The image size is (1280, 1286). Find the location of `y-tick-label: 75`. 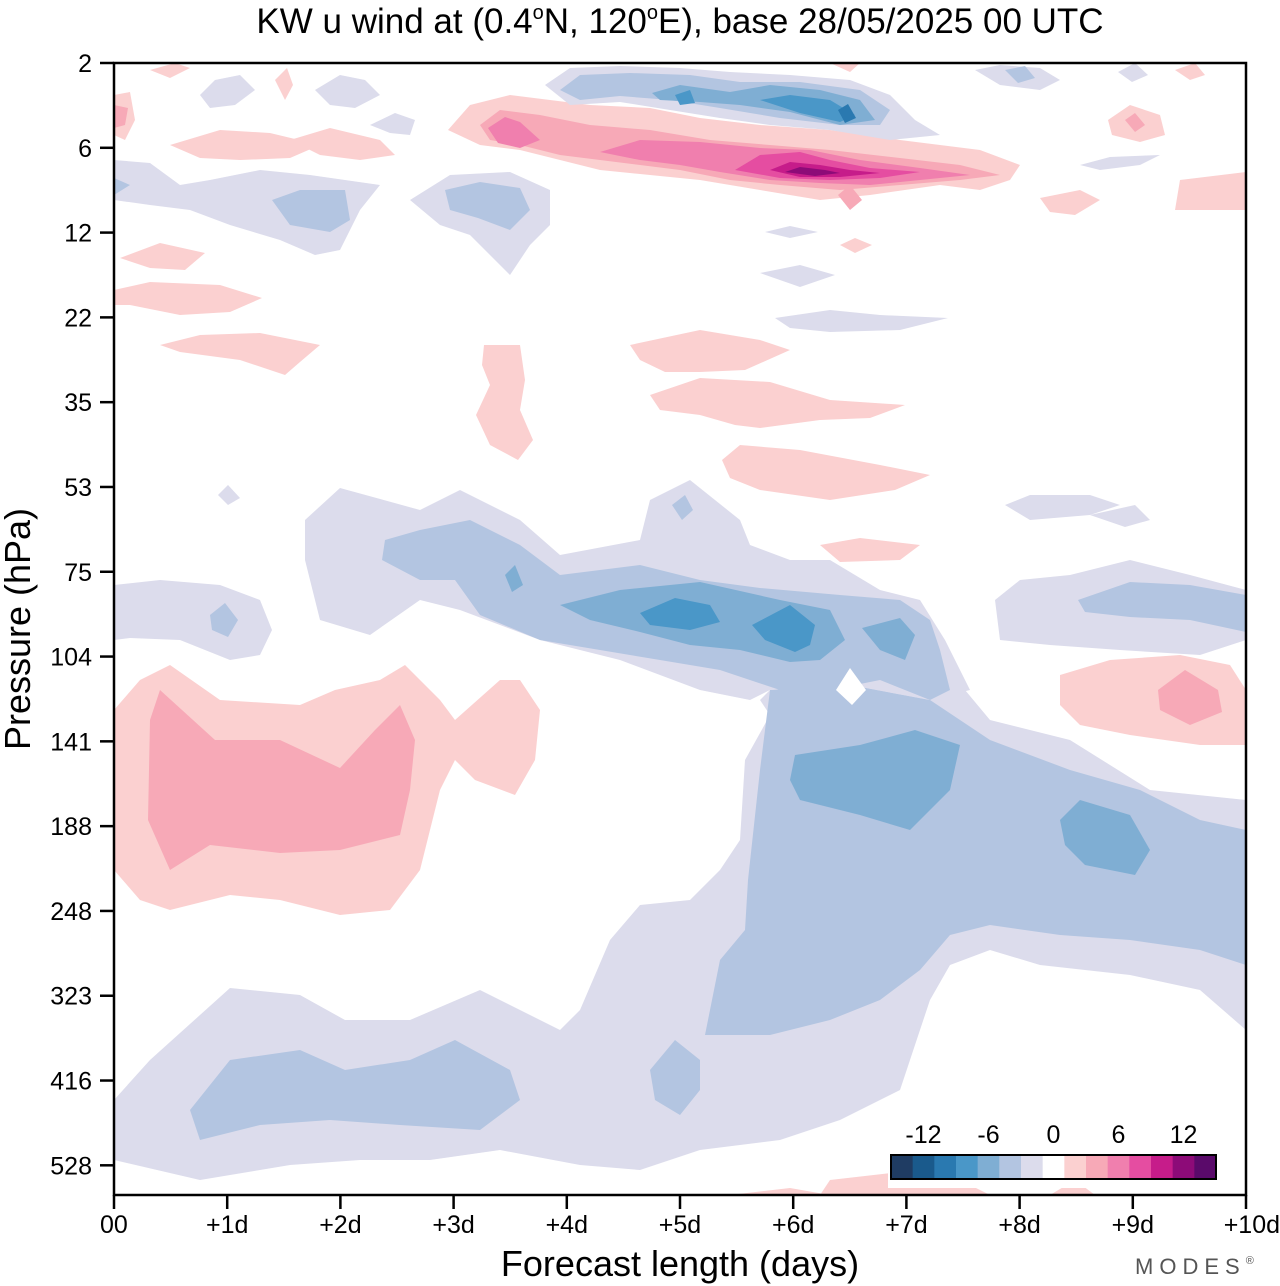

y-tick-label: 75 is located at coordinates (78, 573).